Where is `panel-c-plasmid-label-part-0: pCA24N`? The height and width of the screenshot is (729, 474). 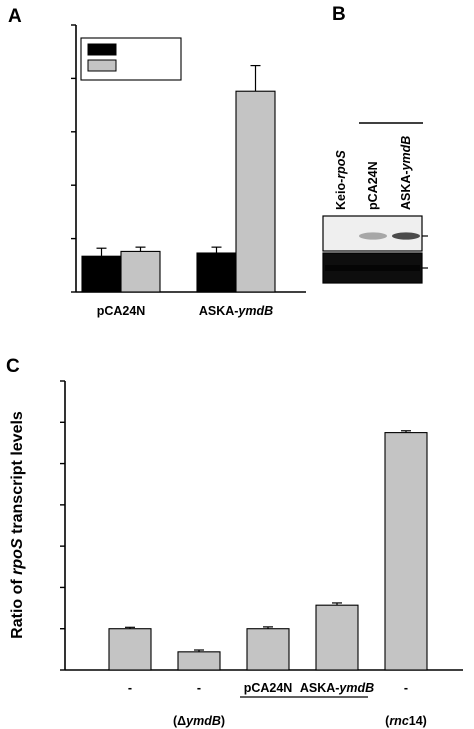
panel-c-plasmid-label-part-0: pCA24N is located at coordinates (268, 688).